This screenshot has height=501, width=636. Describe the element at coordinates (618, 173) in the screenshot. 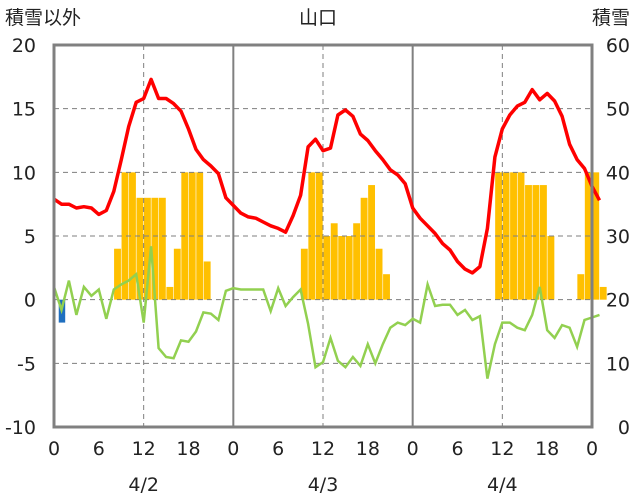

I see `y-right-tick-label: 40` at that location.